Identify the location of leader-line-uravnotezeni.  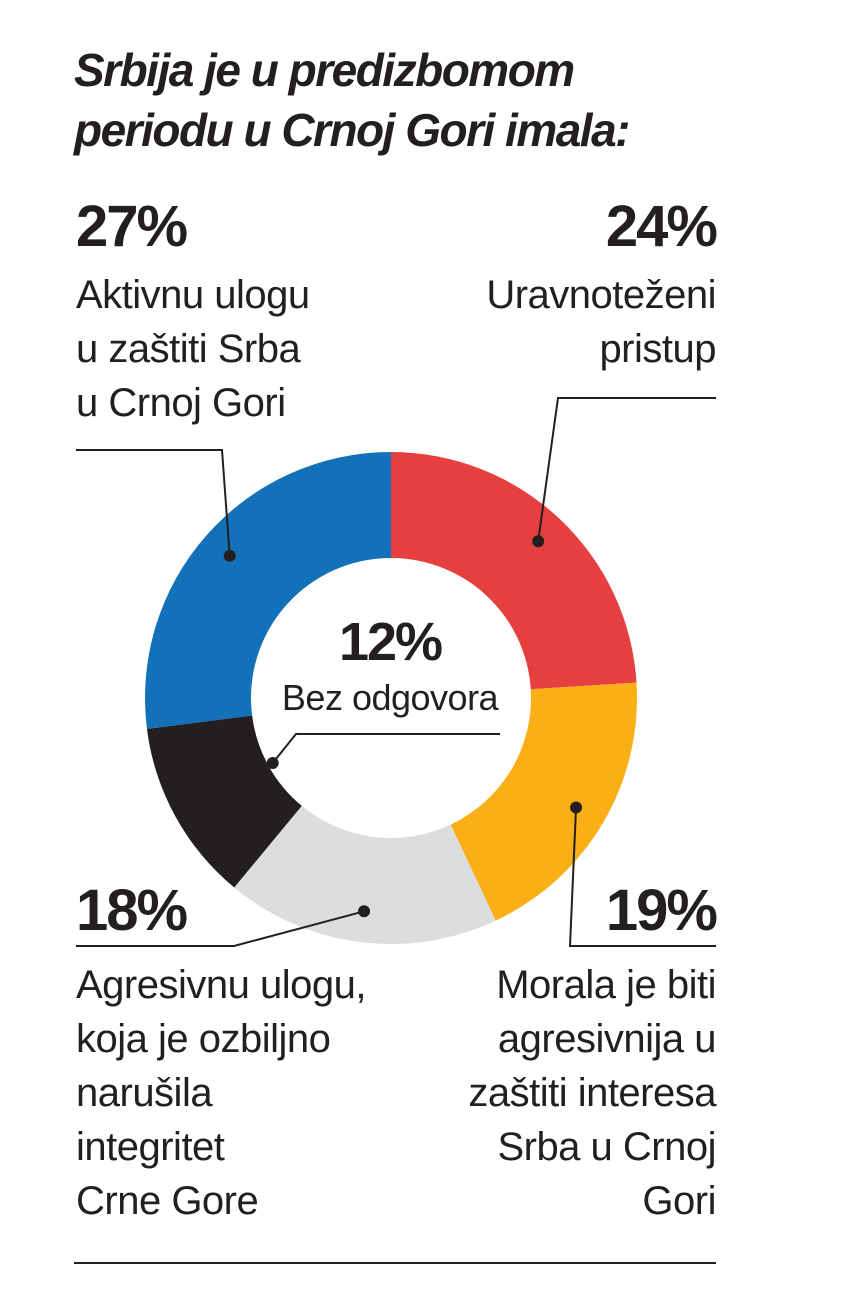
(626, 469).